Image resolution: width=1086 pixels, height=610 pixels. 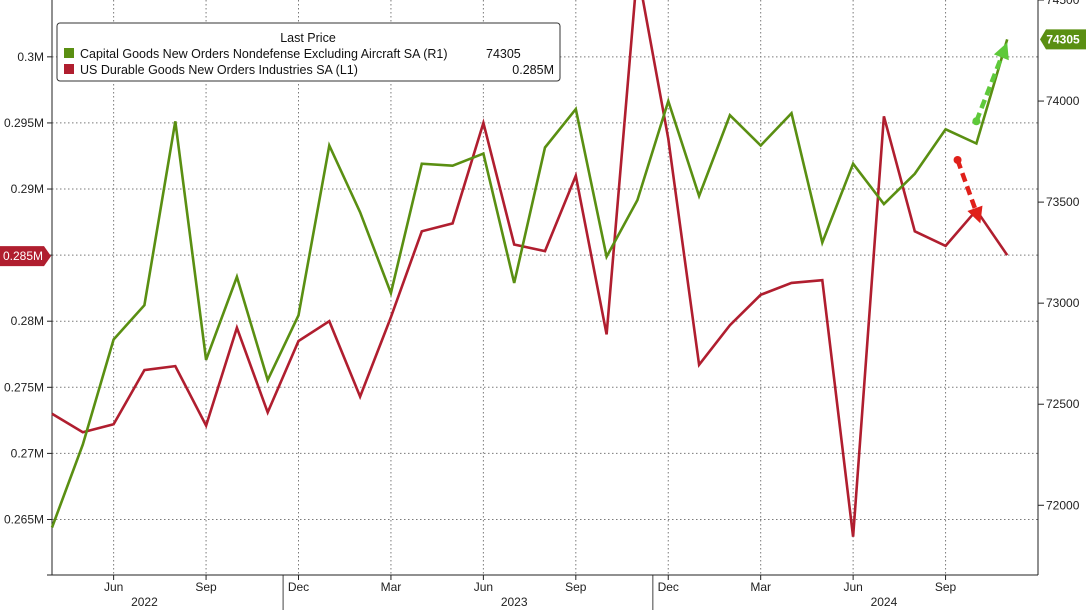 I want to click on last-value-tag-durable-goods, so click(x=25, y=256).